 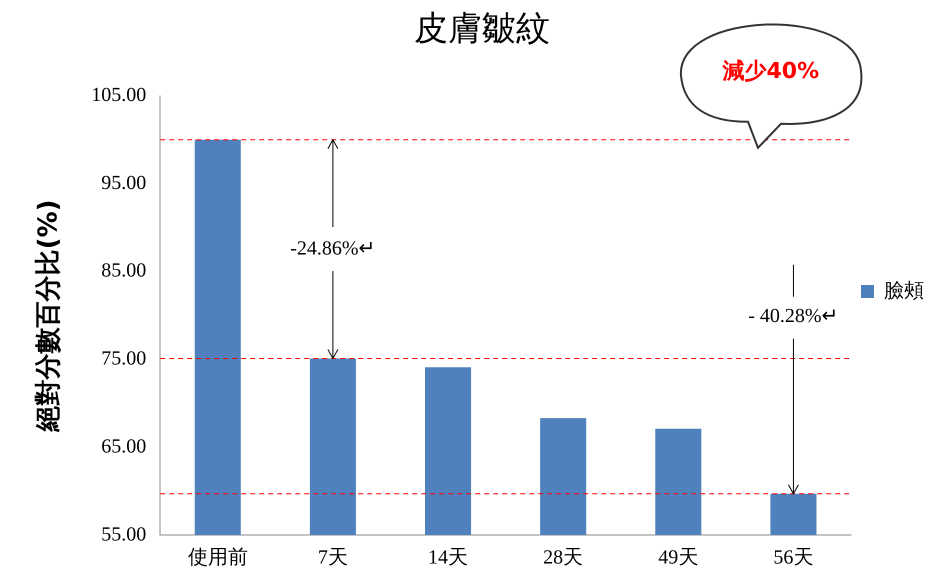 What do you see at coordinates (678, 557) in the screenshot?
I see `x-tick-label: 49天` at bounding box center [678, 557].